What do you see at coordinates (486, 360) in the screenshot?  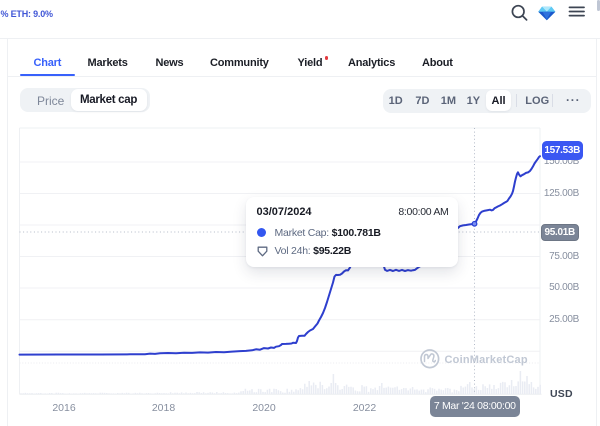 I see `svg-text: CoinMarketCap` at bounding box center [486, 360].